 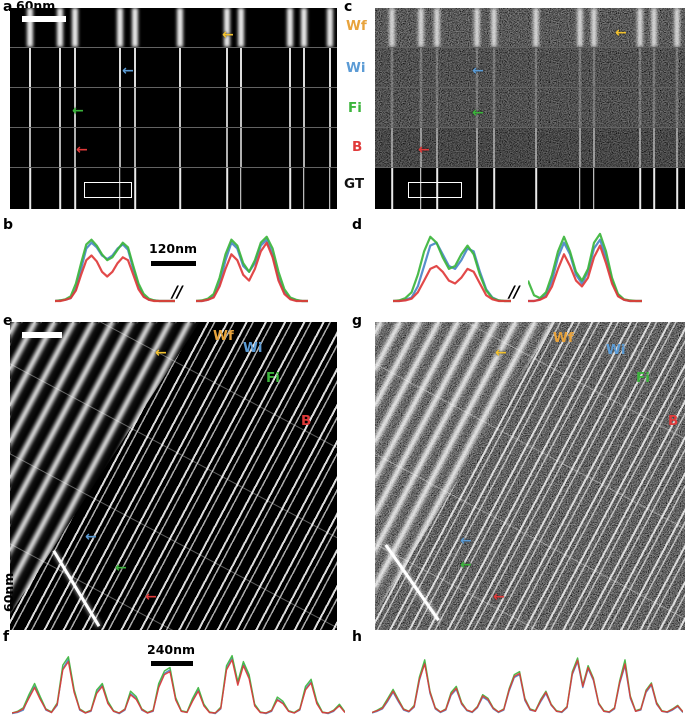 I want to click on panel-a-strip-fi, so click(x=173, y=108).